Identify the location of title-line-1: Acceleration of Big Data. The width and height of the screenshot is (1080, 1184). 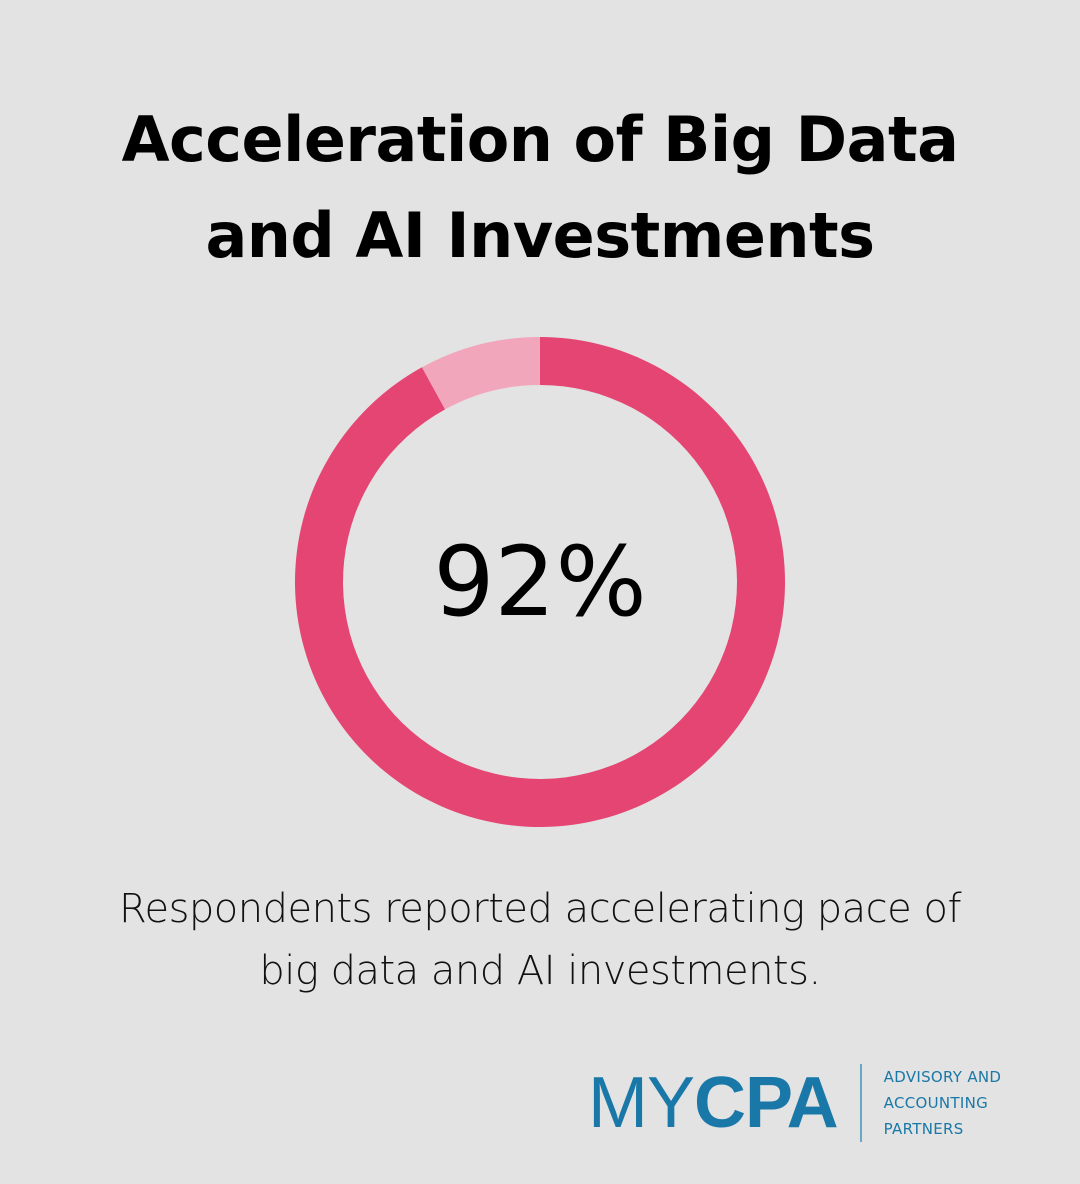
(540, 139).